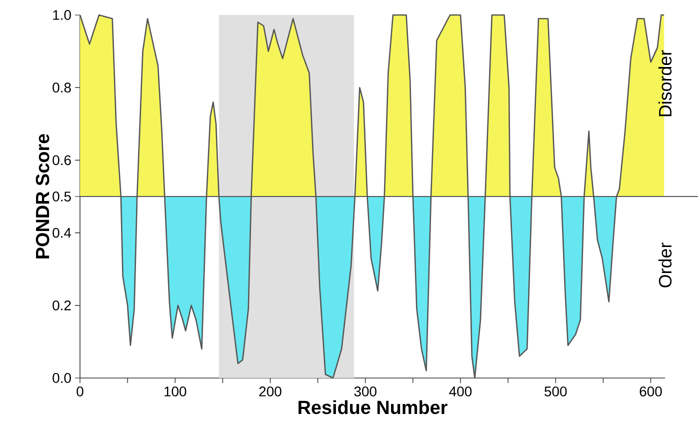  What do you see at coordinates (665, 265) in the screenshot?
I see `annotation: Order` at bounding box center [665, 265].